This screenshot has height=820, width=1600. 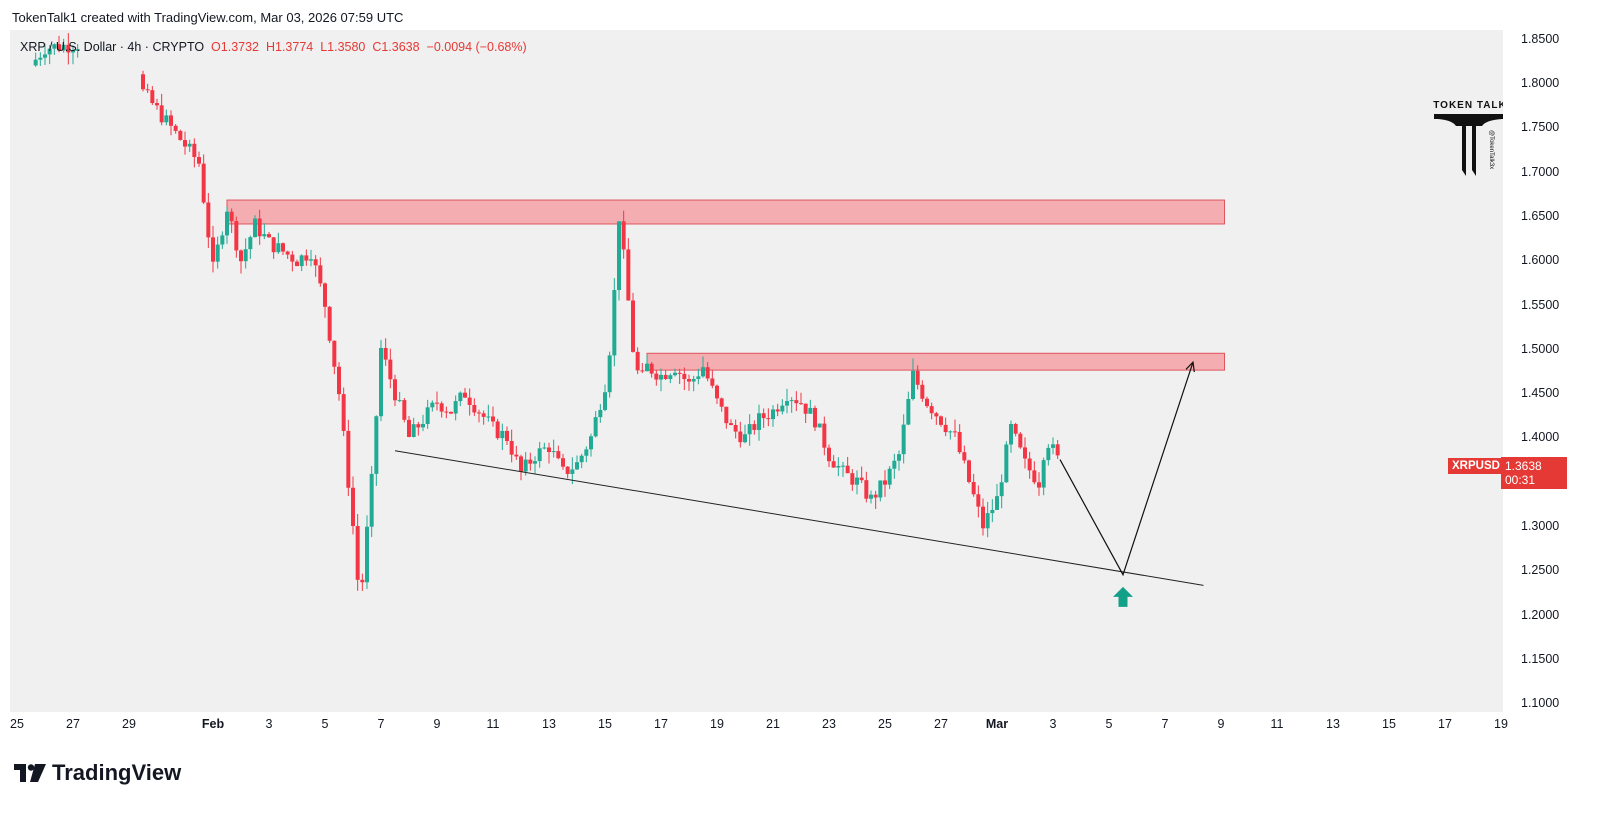 What do you see at coordinates (941, 724) in the screenshot?
I see `x-tick-label: 27` at bounding box center [941, 724].